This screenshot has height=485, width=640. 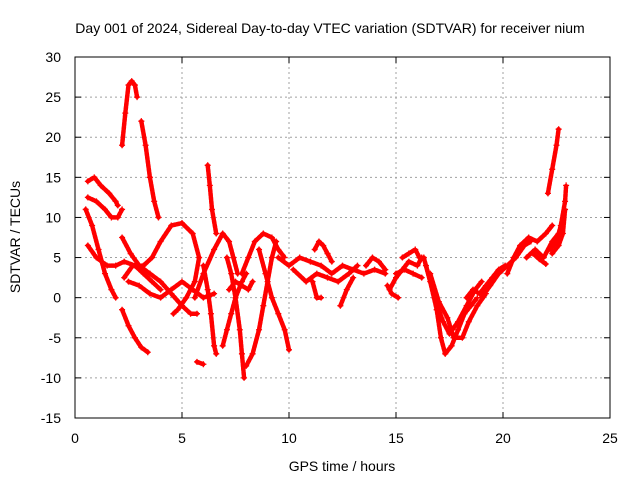 I want to click on series-arc-9h-fall, so click(x=274, y=299).